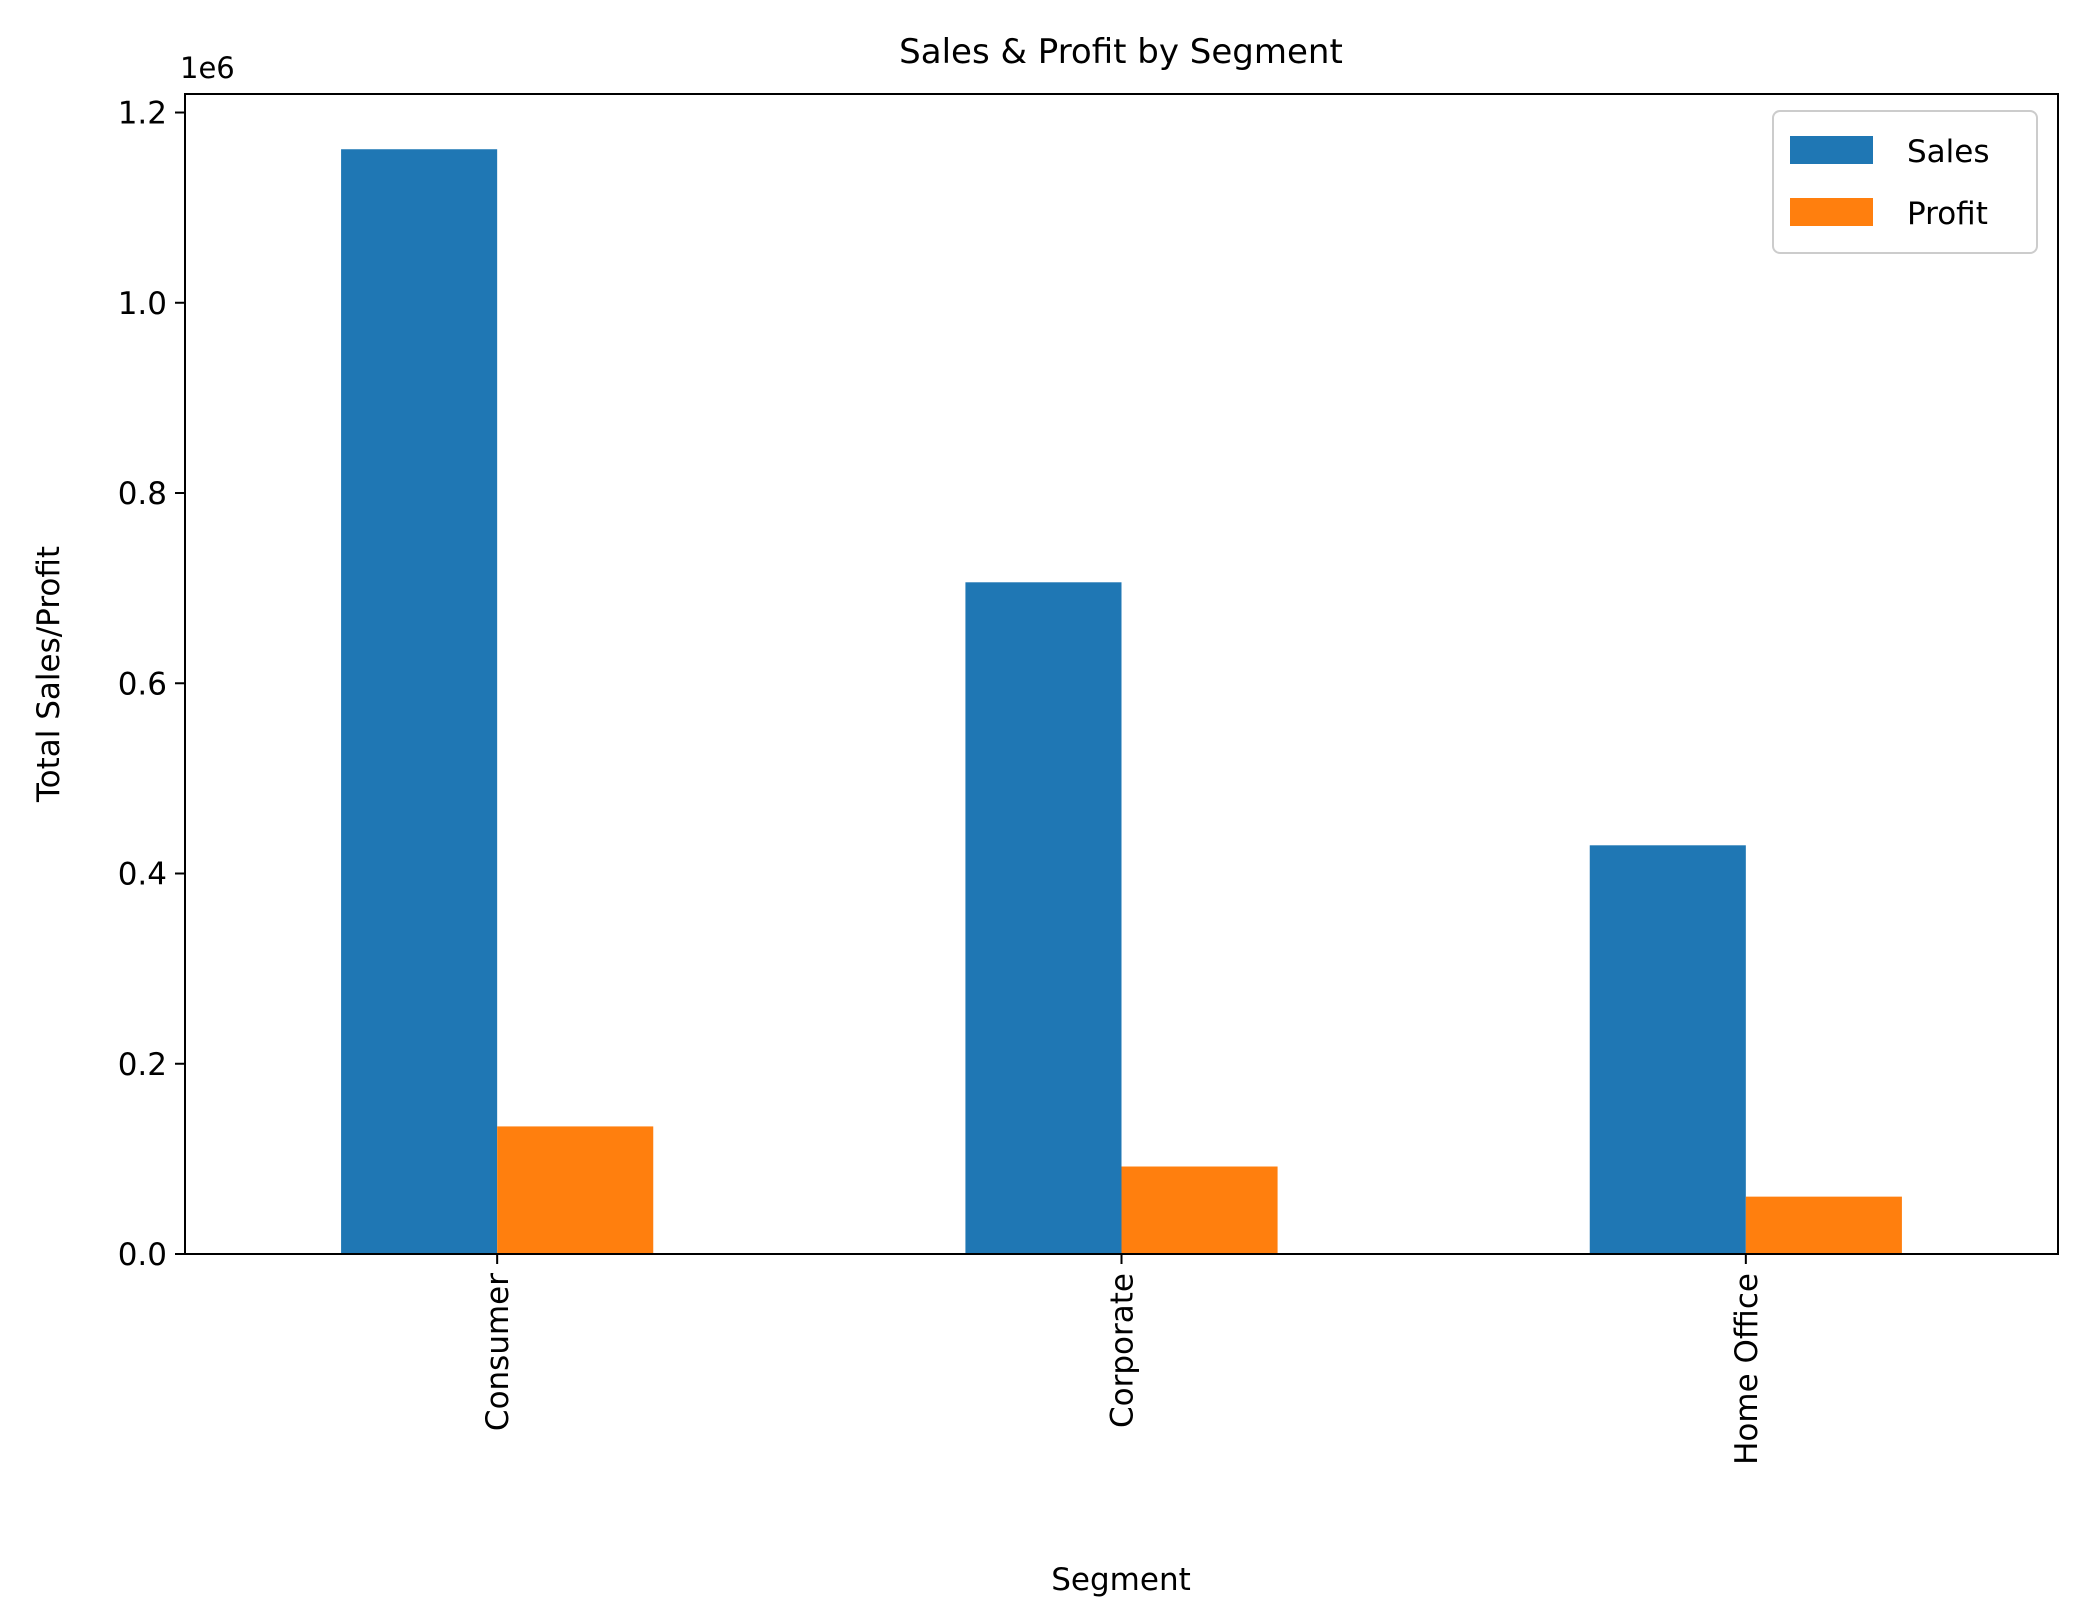  Describe the element at coordinates (1831, 212) in the screenshot. I see `legend-swatch-profit` at that location.